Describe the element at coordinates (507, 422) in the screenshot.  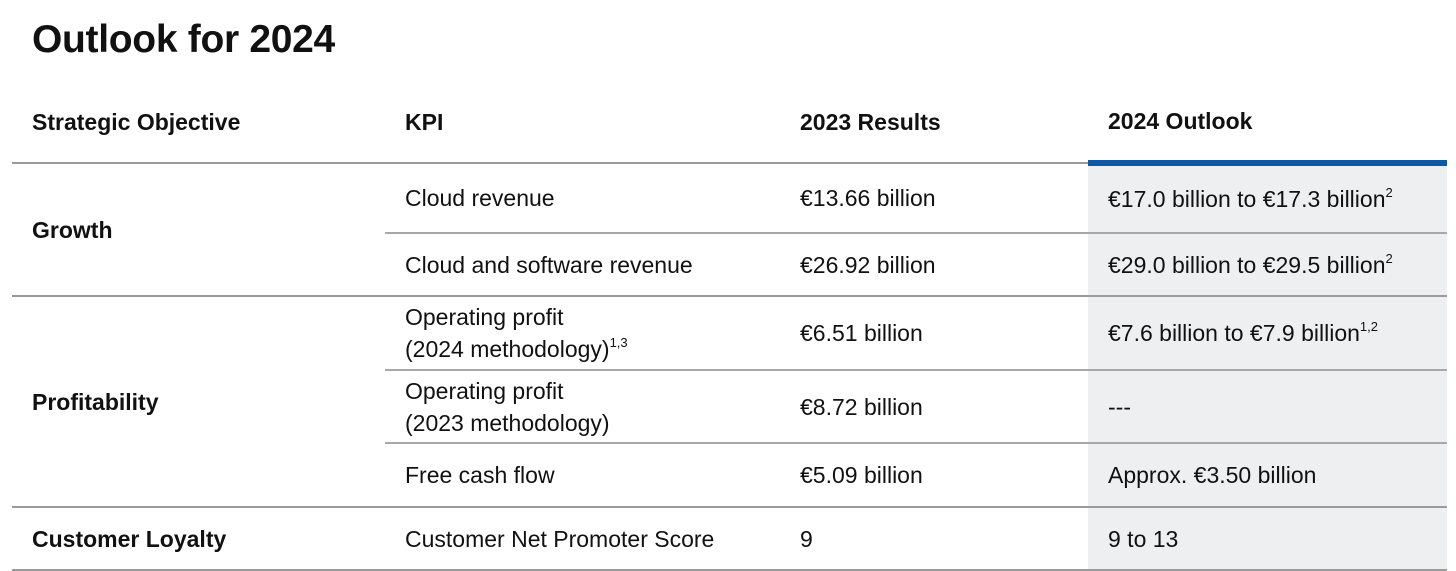
I see `kpi-text: (2023 methodology)` at that location.